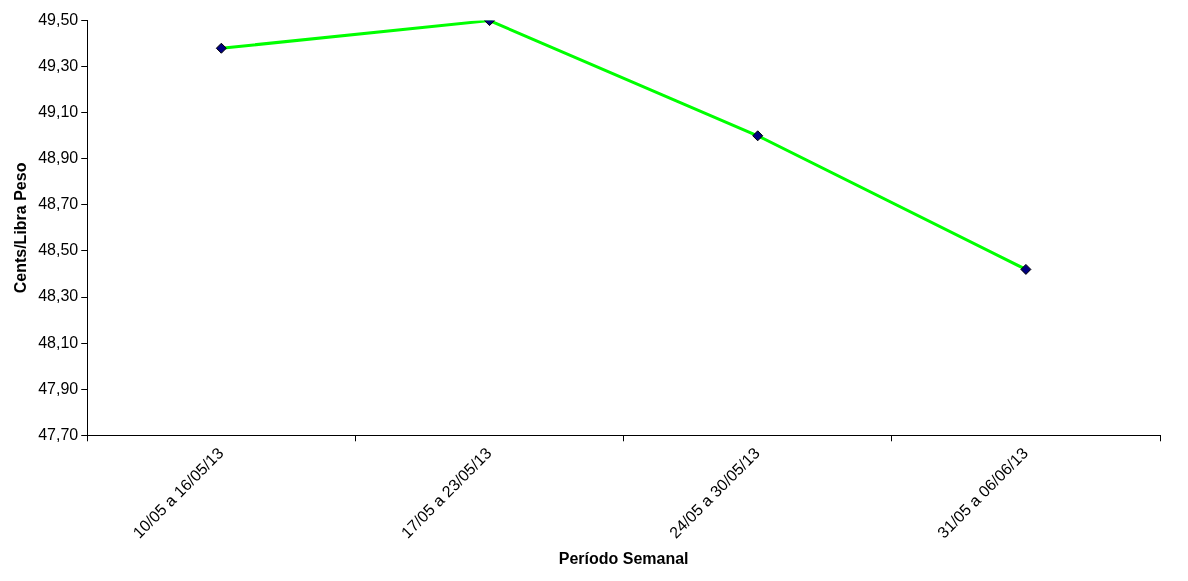 The width and height of the screenshot is (1188, 581). I want to click on y-tick-label: 49,50, so click(58, 20).